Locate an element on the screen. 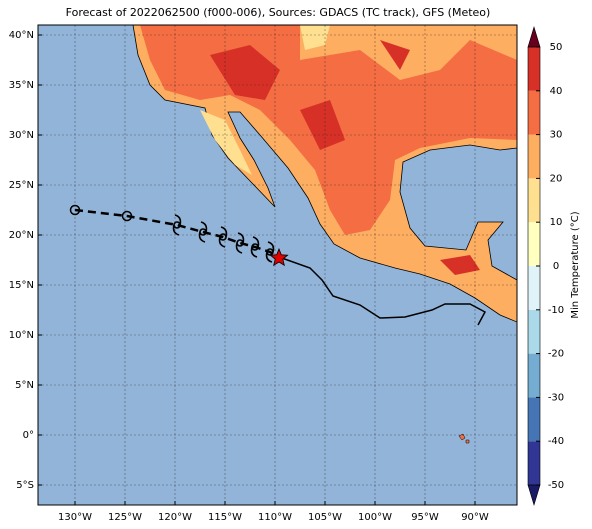 This screenshot has width=592, height=529. x-tick-label: 125°W is located at coordinates (125, 517).